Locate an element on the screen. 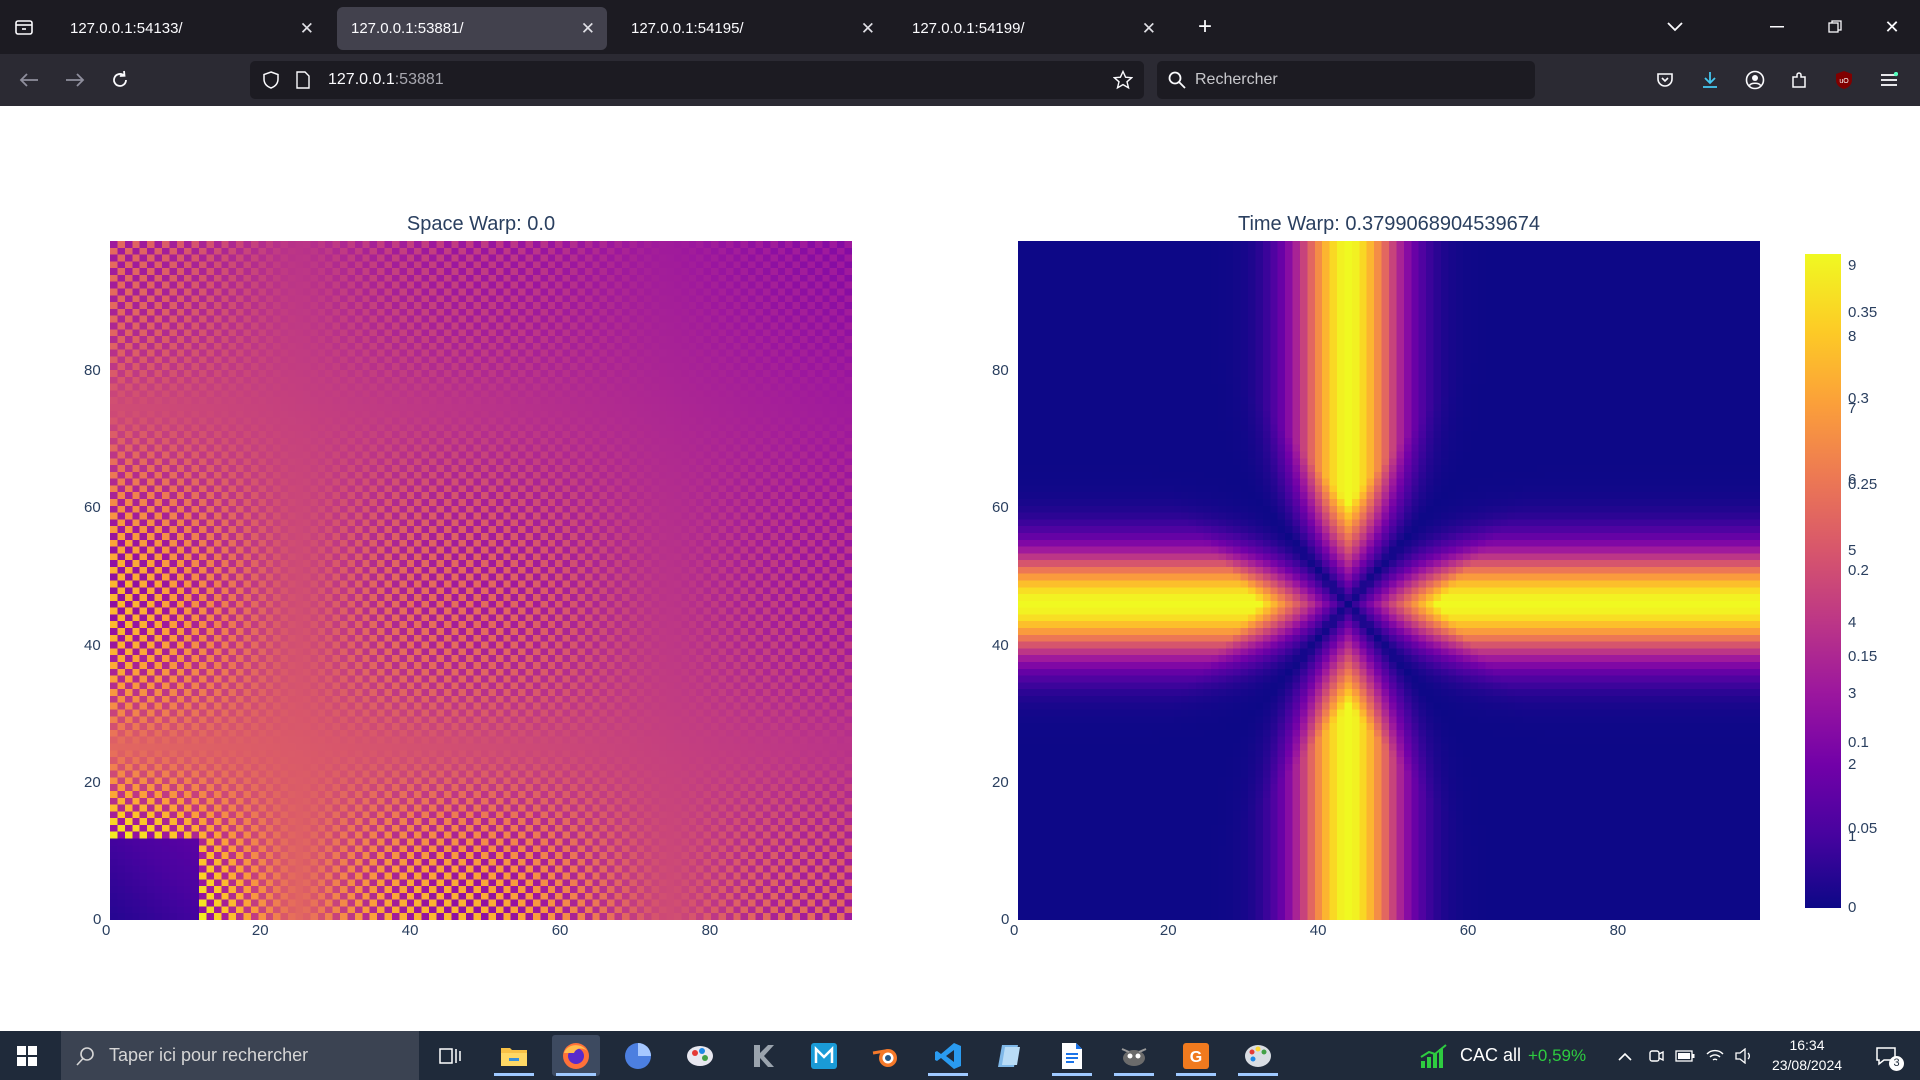 This screenshot has width=1920, height=1080. clock: 16:34 23/08/2024 is located at coordinates (1807, 1055).